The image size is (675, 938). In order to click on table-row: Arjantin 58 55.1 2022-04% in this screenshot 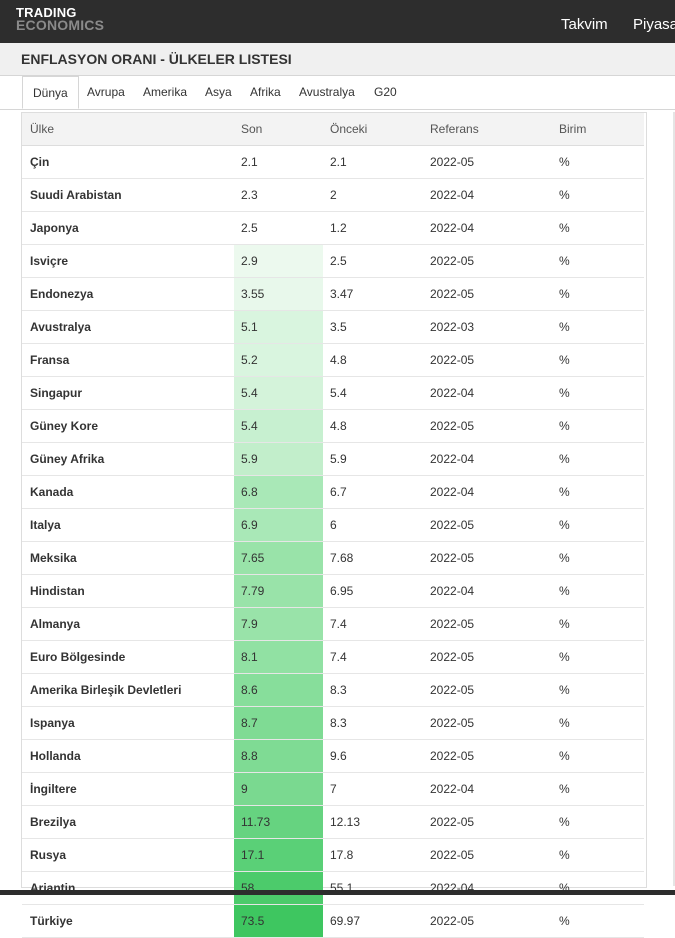, I will do `click(333, 888)`.